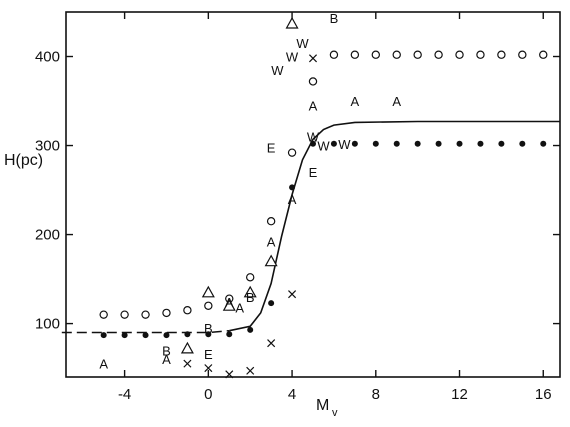 Image resolution: width=570 pixels, height=427 pixels. I want to click on y-axis-label: H(pc), so click(23, 160).